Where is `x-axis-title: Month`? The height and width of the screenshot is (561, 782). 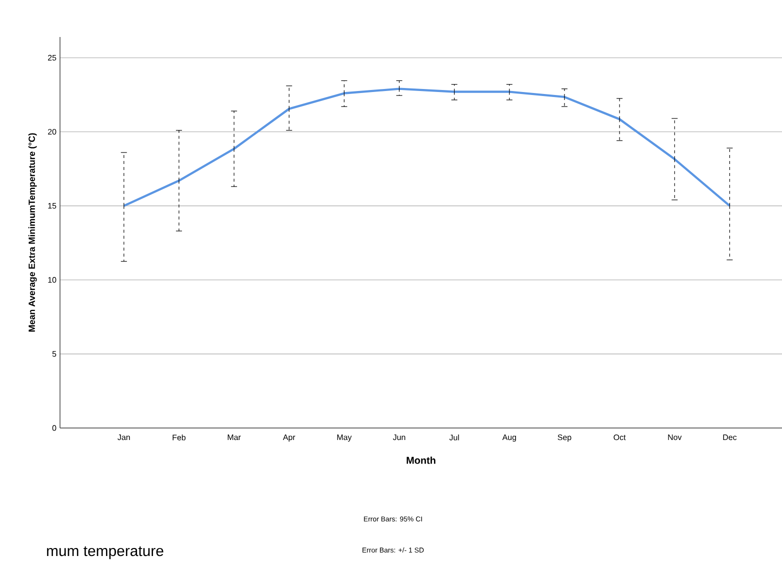 x-axis-title: Month is located at coordinates (421, 460).